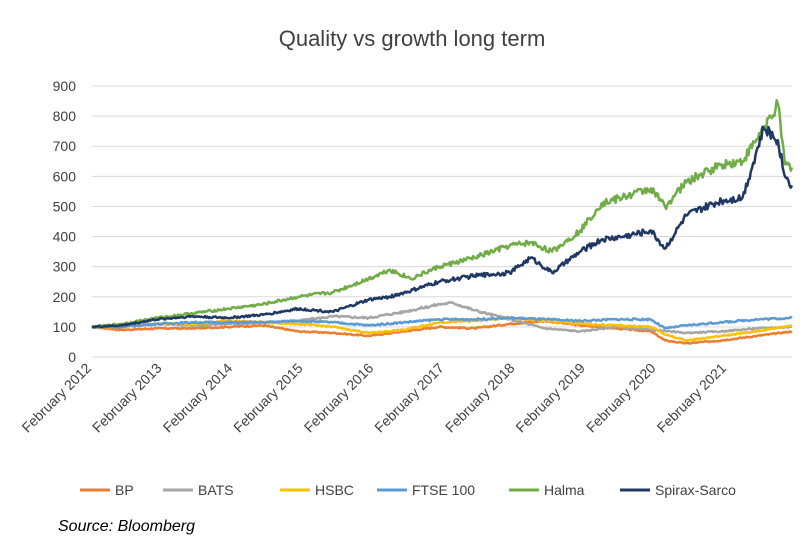  What do you see at coordinates (409, 398) in the screenshot?
I see `x-tick-label: February 2017` at bounding box center [409, 398].